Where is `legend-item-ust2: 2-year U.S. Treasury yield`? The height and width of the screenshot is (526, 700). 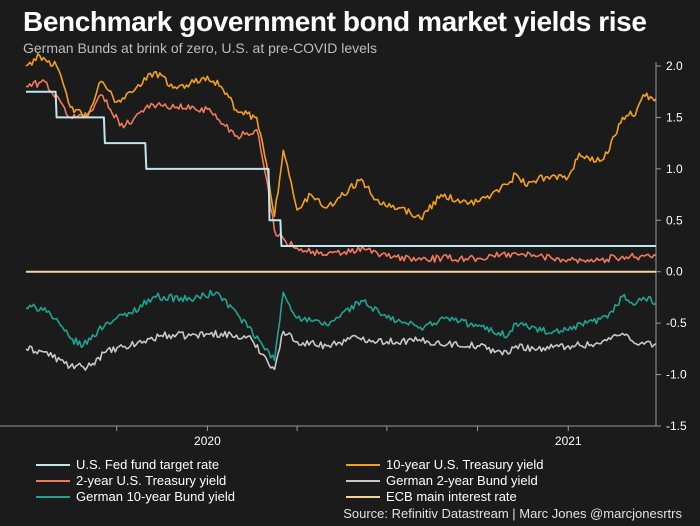 legend-item-ust2: 2-year U.S. Treasury yield is located at coordinates (131, 480).